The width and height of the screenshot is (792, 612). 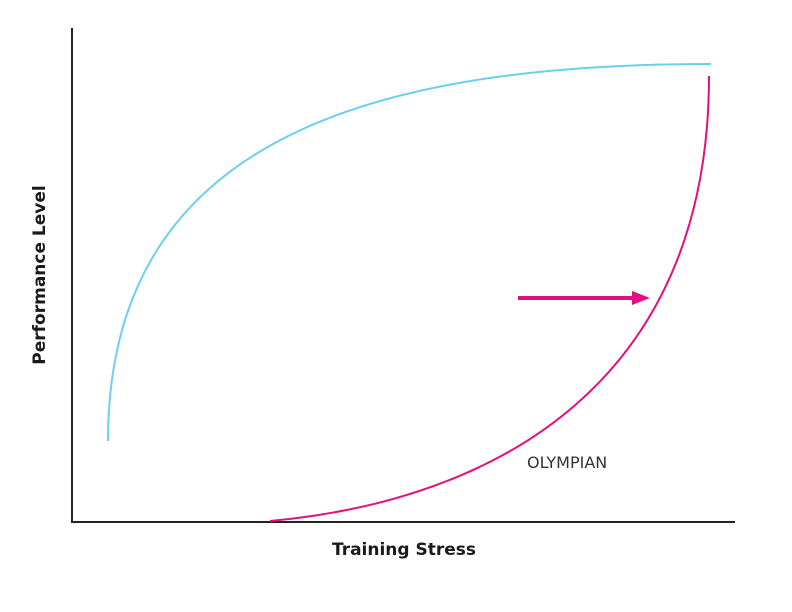 What do you see at coordinates (641, 298) in the screenshot?
I see `arrow-head` at bounding box center [641, 298].